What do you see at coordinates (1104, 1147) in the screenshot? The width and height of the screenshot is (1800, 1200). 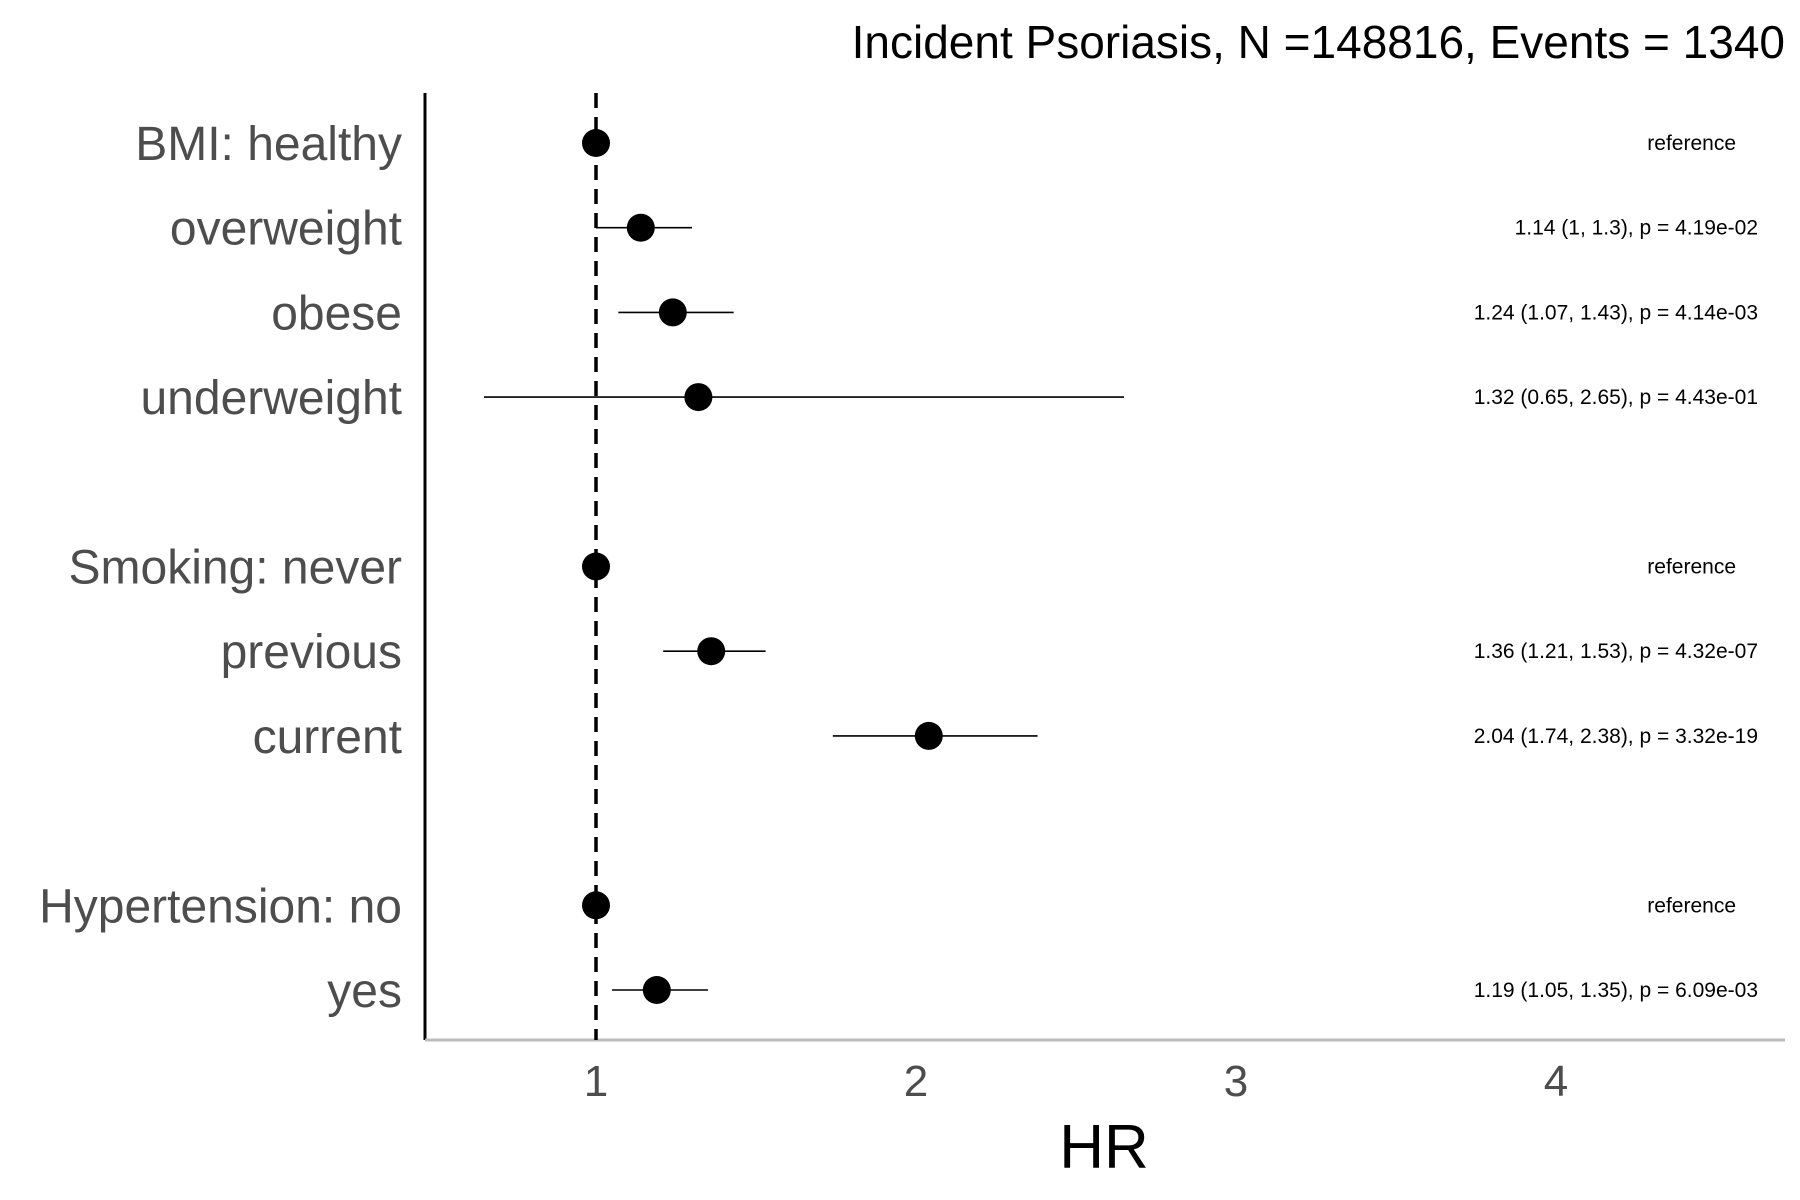 I see `x-axis-title: HR` at bounding box center [1104, 1147].